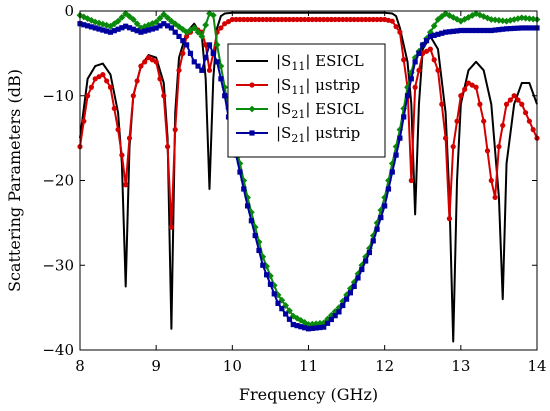 The width and height of the screenshot is (550, 411). I want to click on y-tick-label: −10, so click(58, 96).